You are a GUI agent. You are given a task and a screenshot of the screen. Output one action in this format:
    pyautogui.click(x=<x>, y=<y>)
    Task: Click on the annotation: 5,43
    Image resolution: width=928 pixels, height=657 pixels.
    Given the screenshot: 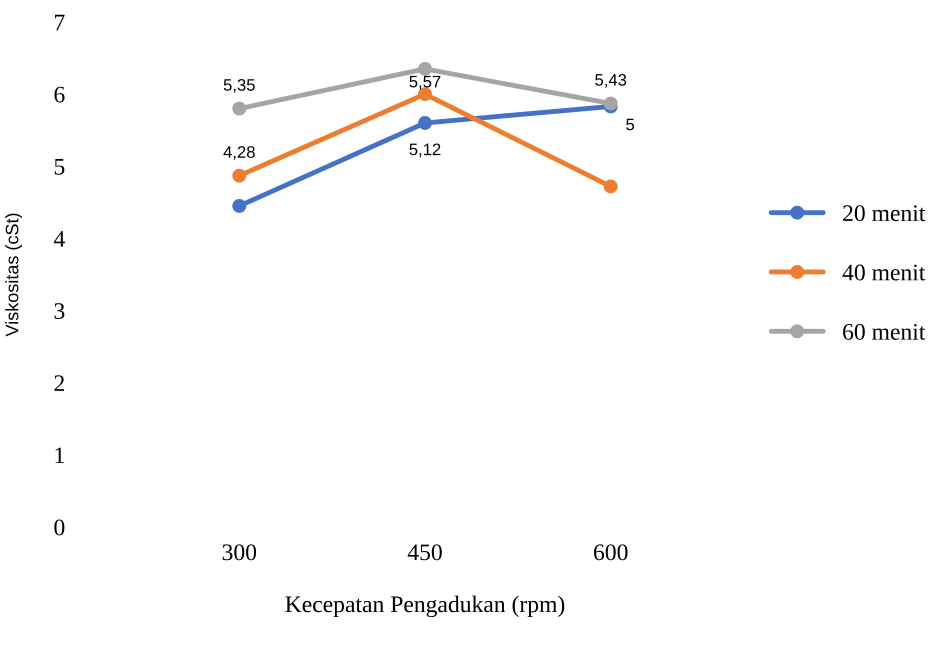 What is the action you would take?
    pyautogui.click(x=610, y=81)
    